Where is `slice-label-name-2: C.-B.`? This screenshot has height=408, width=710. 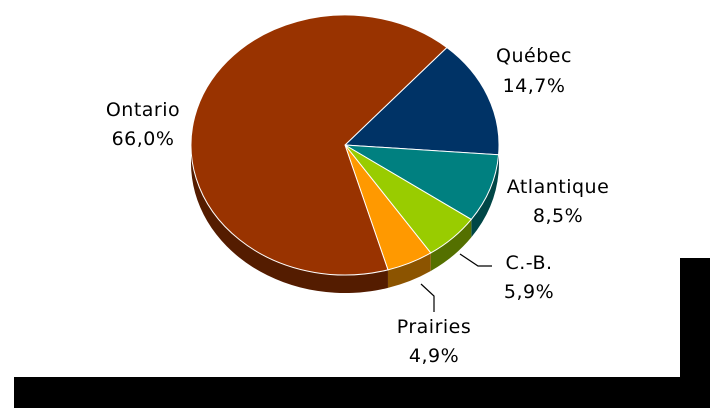 slice-label-name-2: C.-B. is located at coordinates (528, 263).